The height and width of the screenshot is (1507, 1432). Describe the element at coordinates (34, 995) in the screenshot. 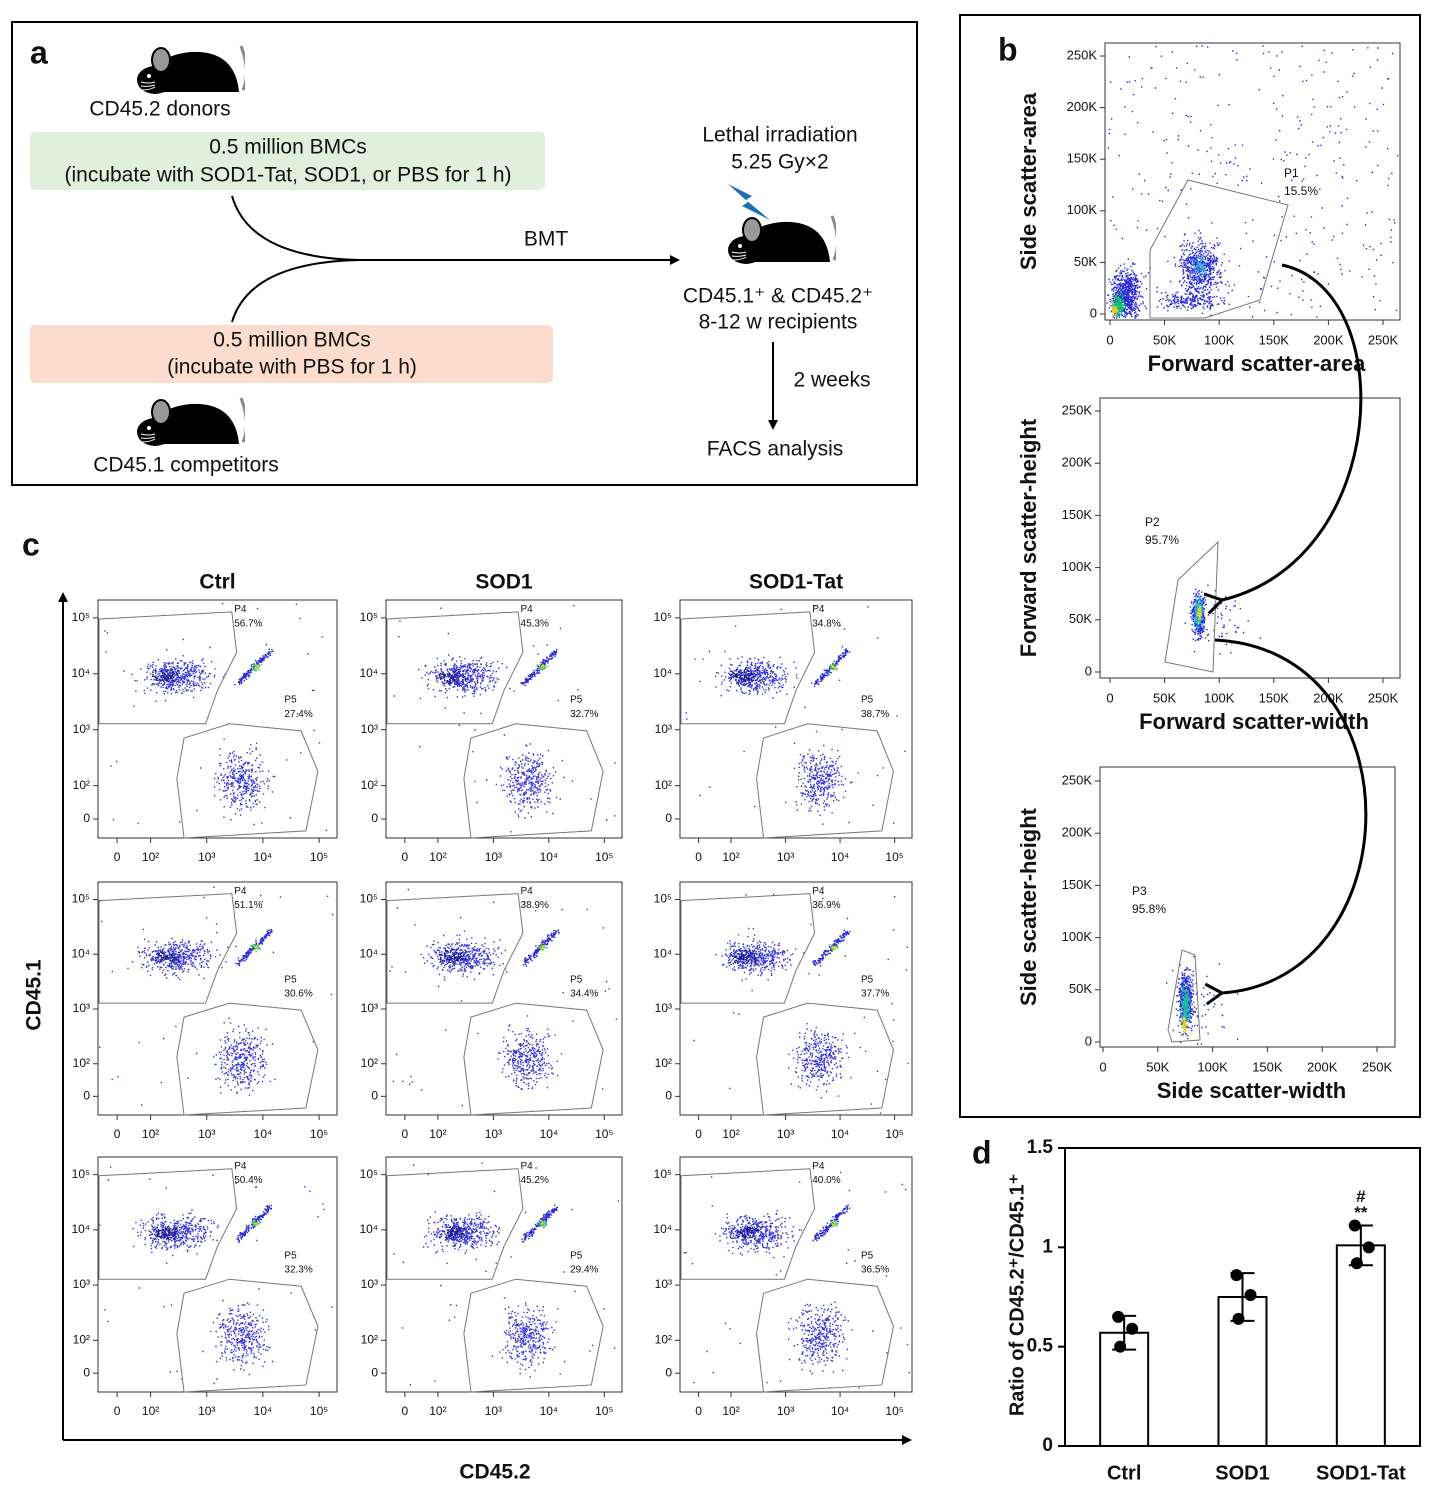

I see `y-axis-label: CD45.1` at that location.